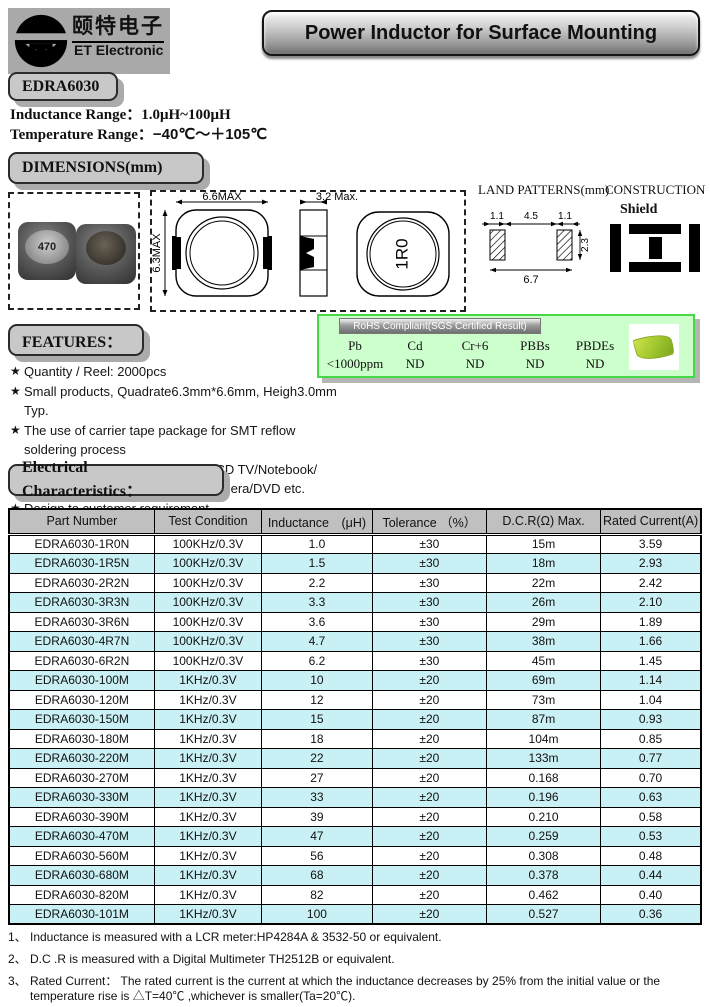  What do you see at coordinates (317, 875) in the screenshot?
I see `table-cell: 68` at bounding box center [317, 875].